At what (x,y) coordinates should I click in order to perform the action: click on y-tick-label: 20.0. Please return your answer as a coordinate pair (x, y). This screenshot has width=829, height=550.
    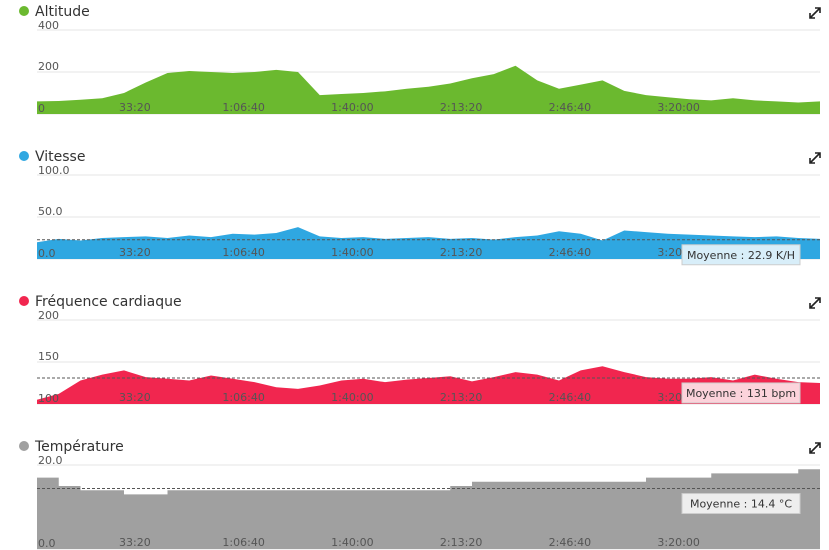
    Looking at the image, I should click on (50, 460).